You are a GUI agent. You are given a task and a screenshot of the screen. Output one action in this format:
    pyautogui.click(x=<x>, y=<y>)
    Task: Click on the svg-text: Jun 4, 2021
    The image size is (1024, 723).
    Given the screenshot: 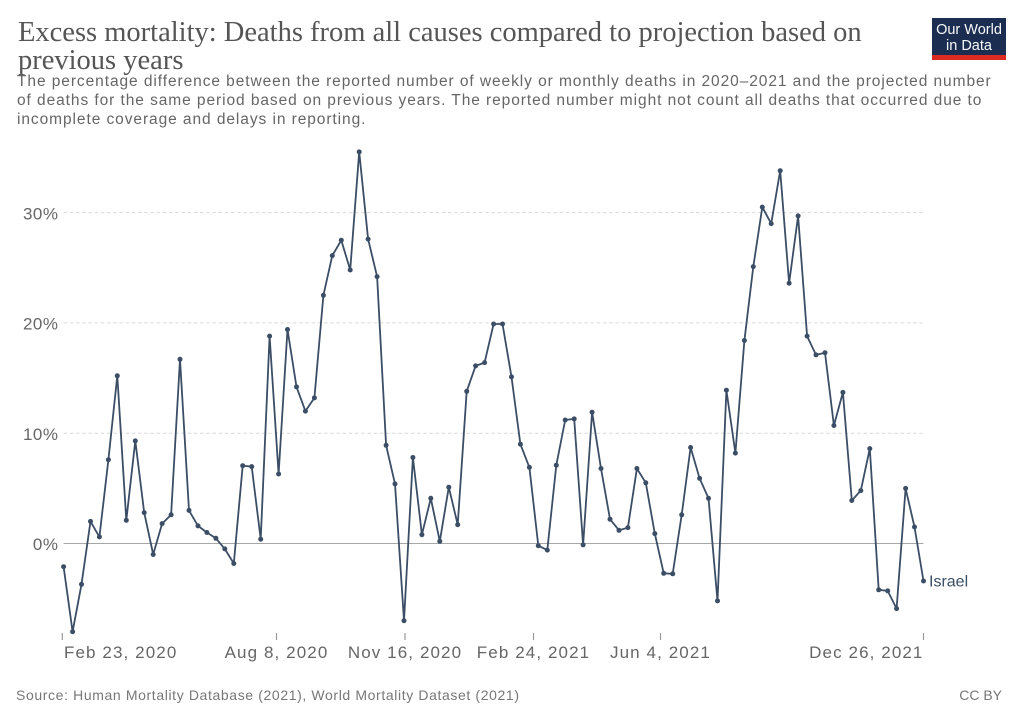 What is the action you would take?
    pyautogui.click(x=660, y=652)
    